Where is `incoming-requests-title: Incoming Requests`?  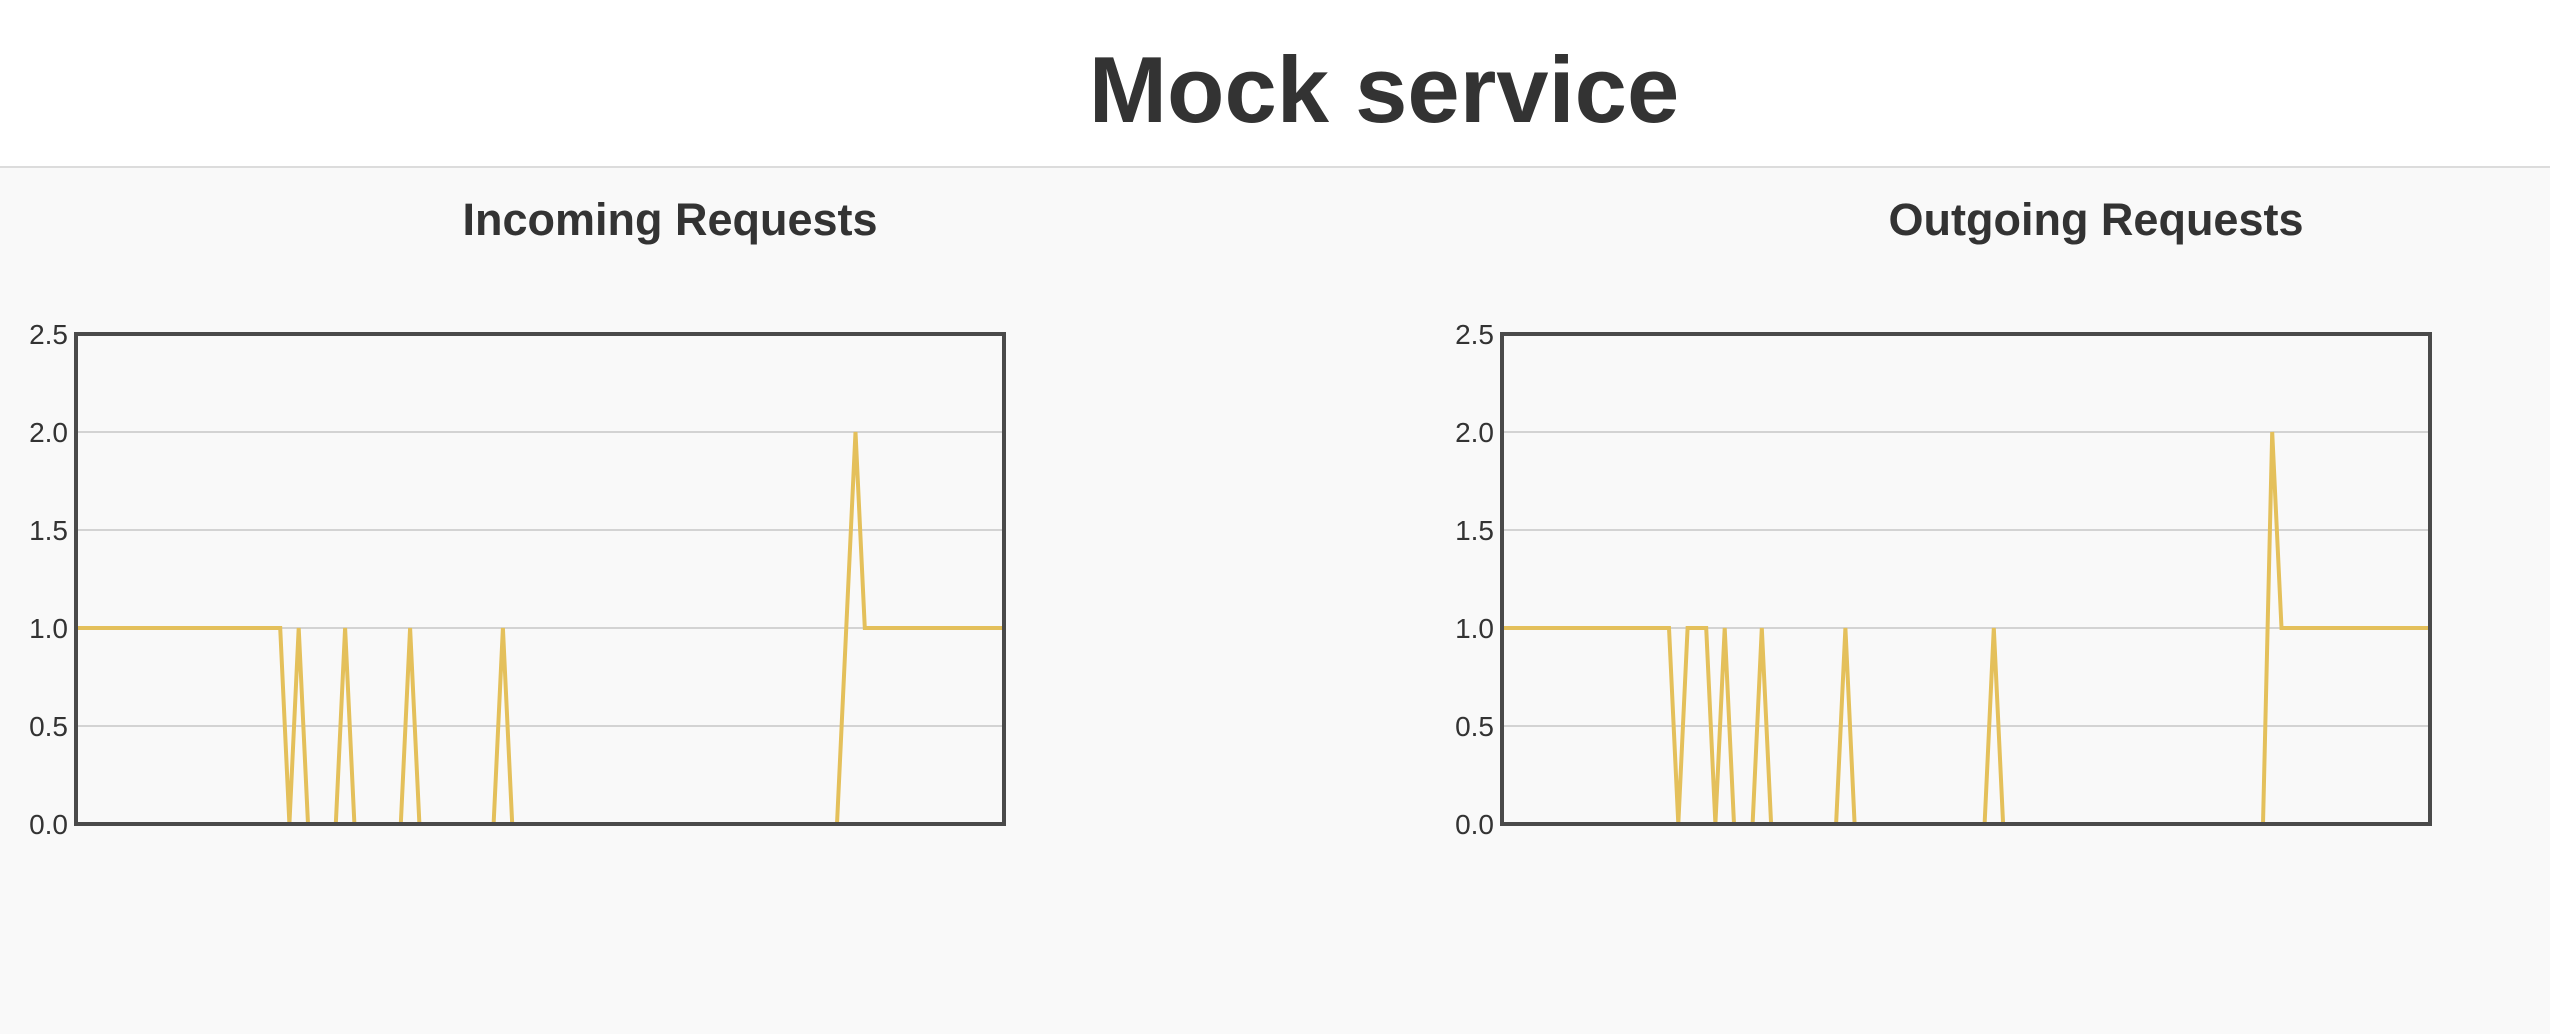
incoming-requests-title: Incoming Requests is located at coordinates (670, 219).